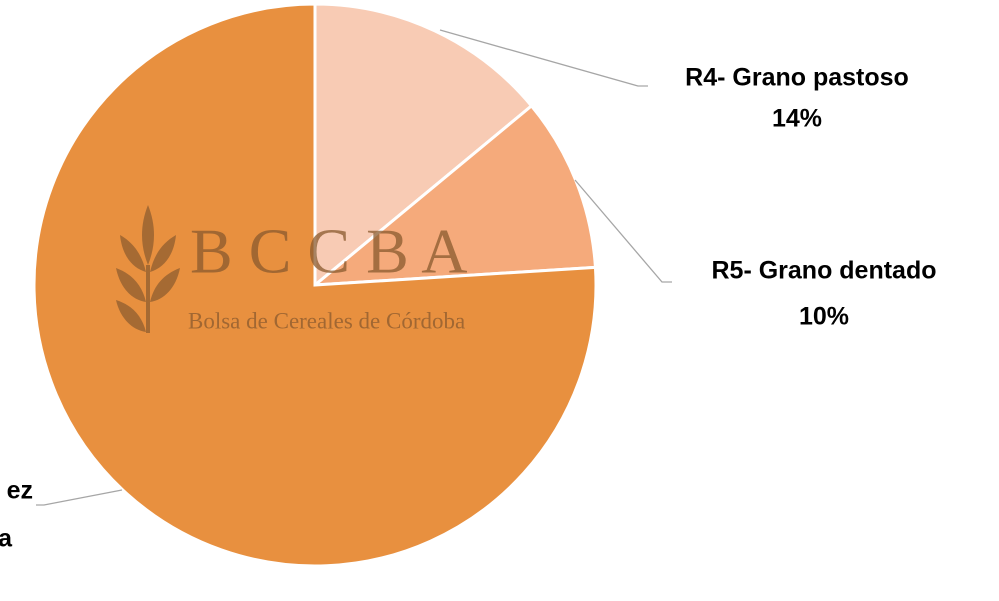  I want to click on watermark-text: Bolsa de Cereales de Córdoba, so click(326, 320).